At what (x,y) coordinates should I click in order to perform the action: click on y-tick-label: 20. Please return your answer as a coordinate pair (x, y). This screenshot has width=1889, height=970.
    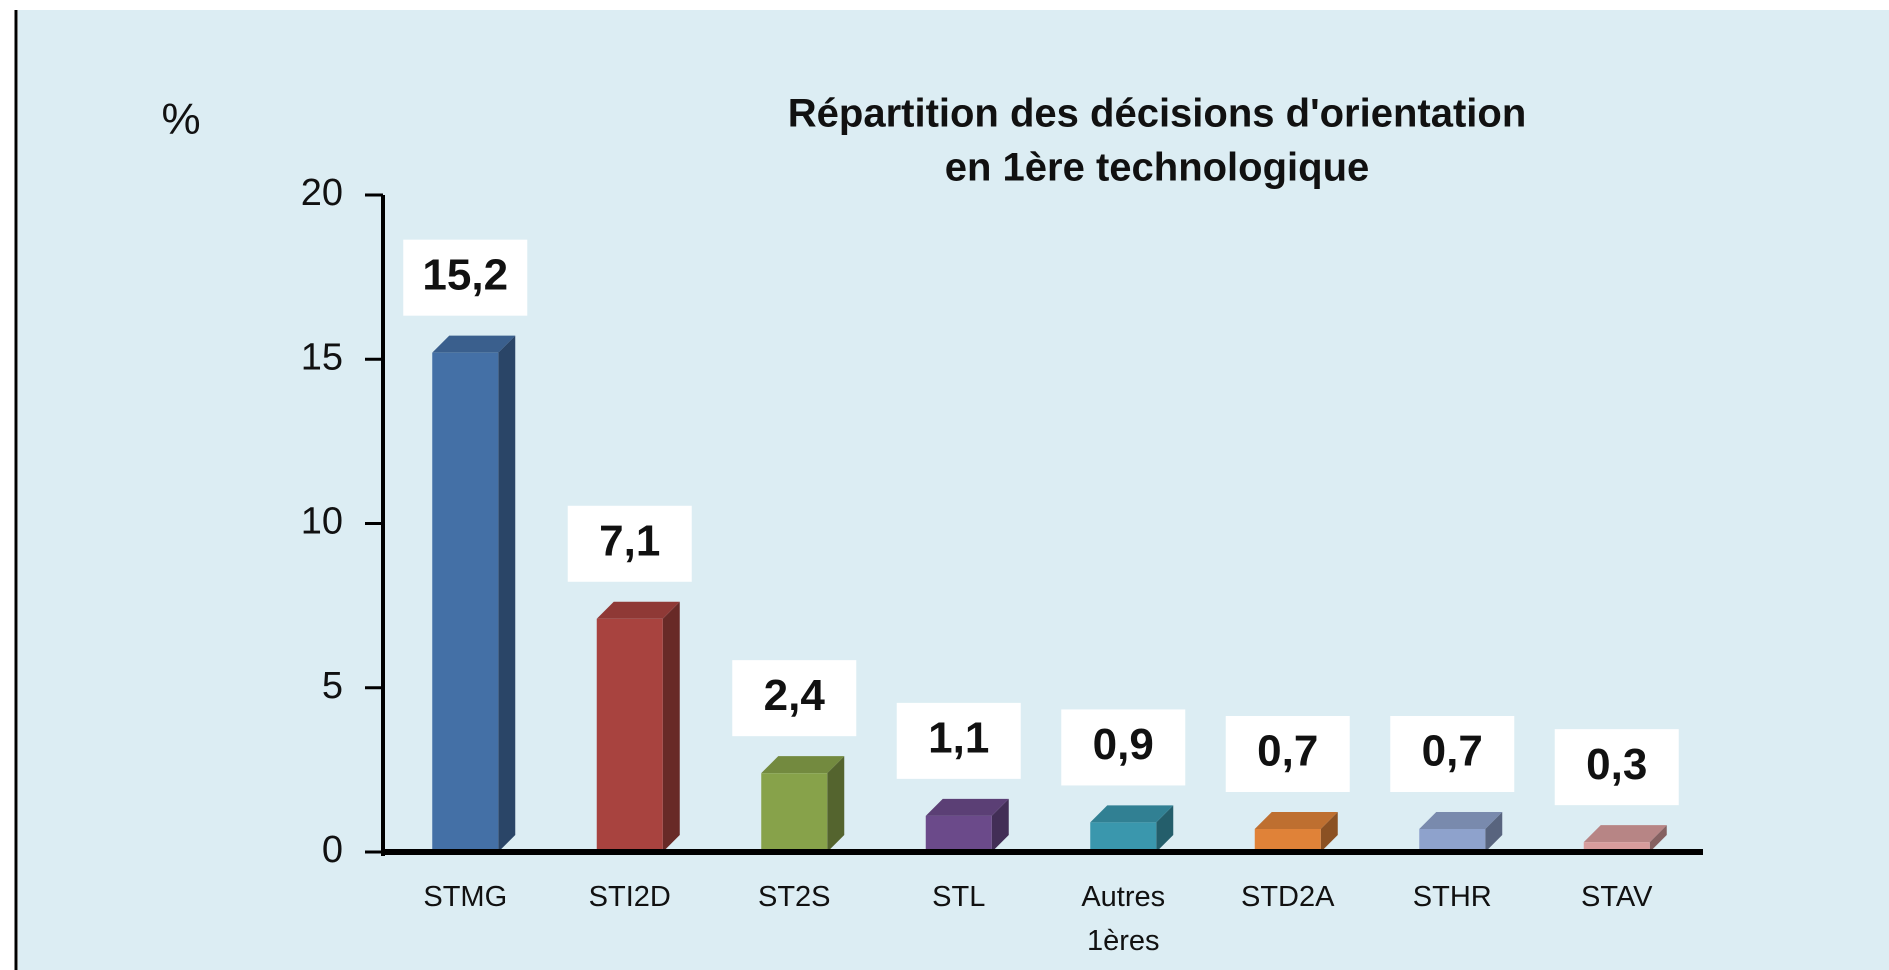
    Looking at the image, I should click on (322, 193).